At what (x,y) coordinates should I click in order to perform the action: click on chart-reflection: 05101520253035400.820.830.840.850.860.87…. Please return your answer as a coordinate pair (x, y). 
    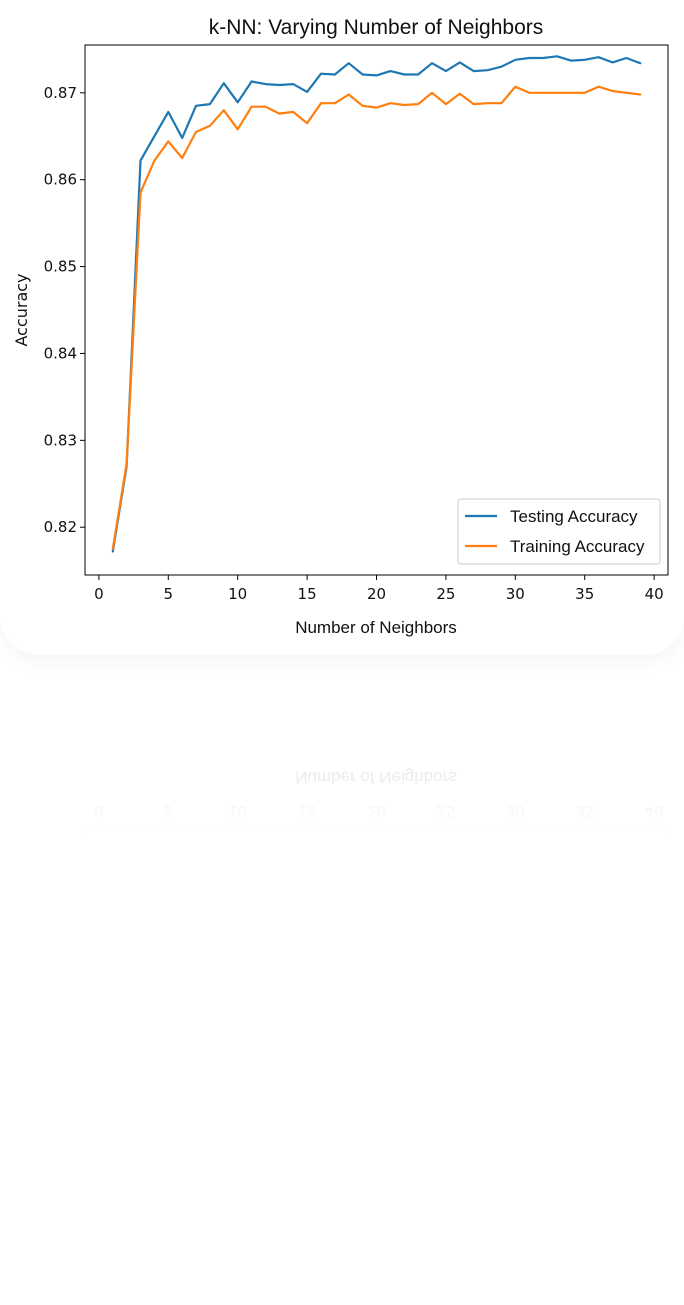
    Looking at the image, I should click on (342, 750).